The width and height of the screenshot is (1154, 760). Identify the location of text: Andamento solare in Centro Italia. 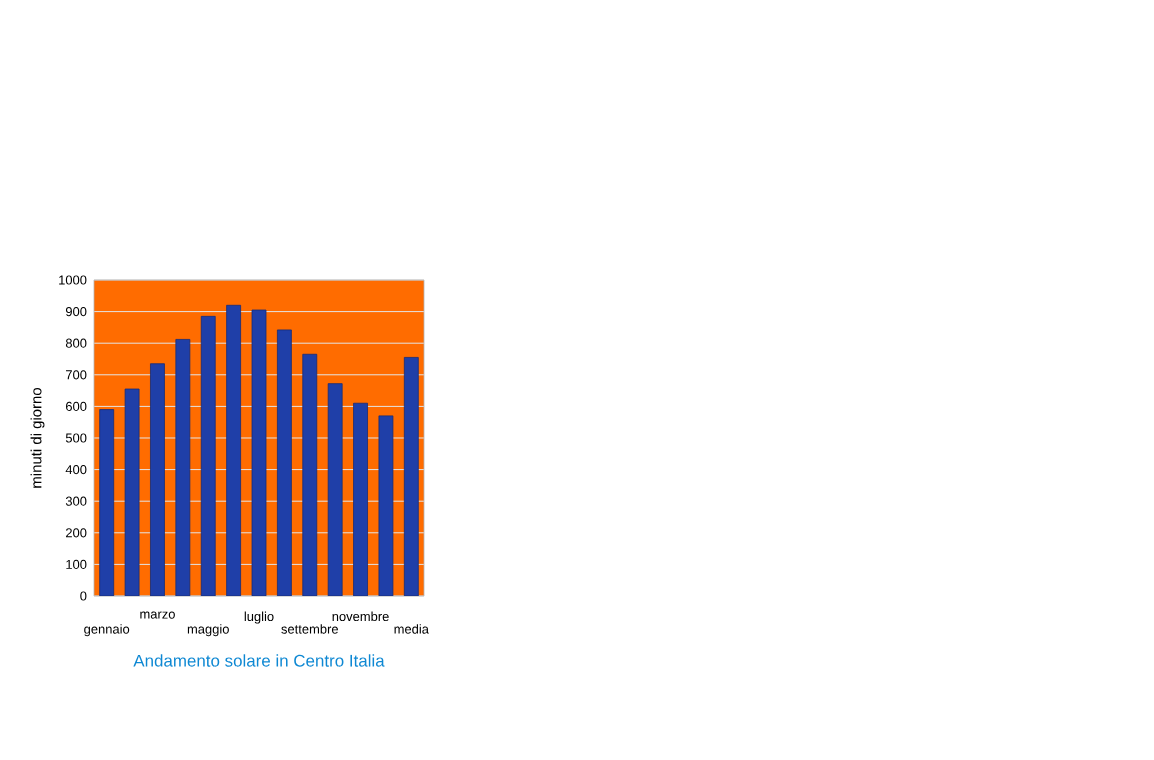
(259, 660).